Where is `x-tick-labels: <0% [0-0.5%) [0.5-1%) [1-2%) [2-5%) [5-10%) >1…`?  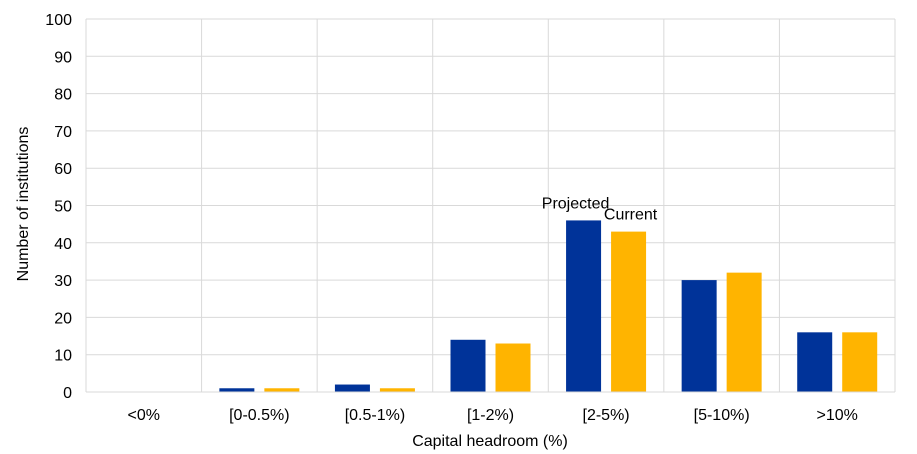 x-tick-labels: <0% [0-0.5%) [0.5-1%) [1-2%) [2-5%) [5-10%) >1… is located at coordinates (493, 415).